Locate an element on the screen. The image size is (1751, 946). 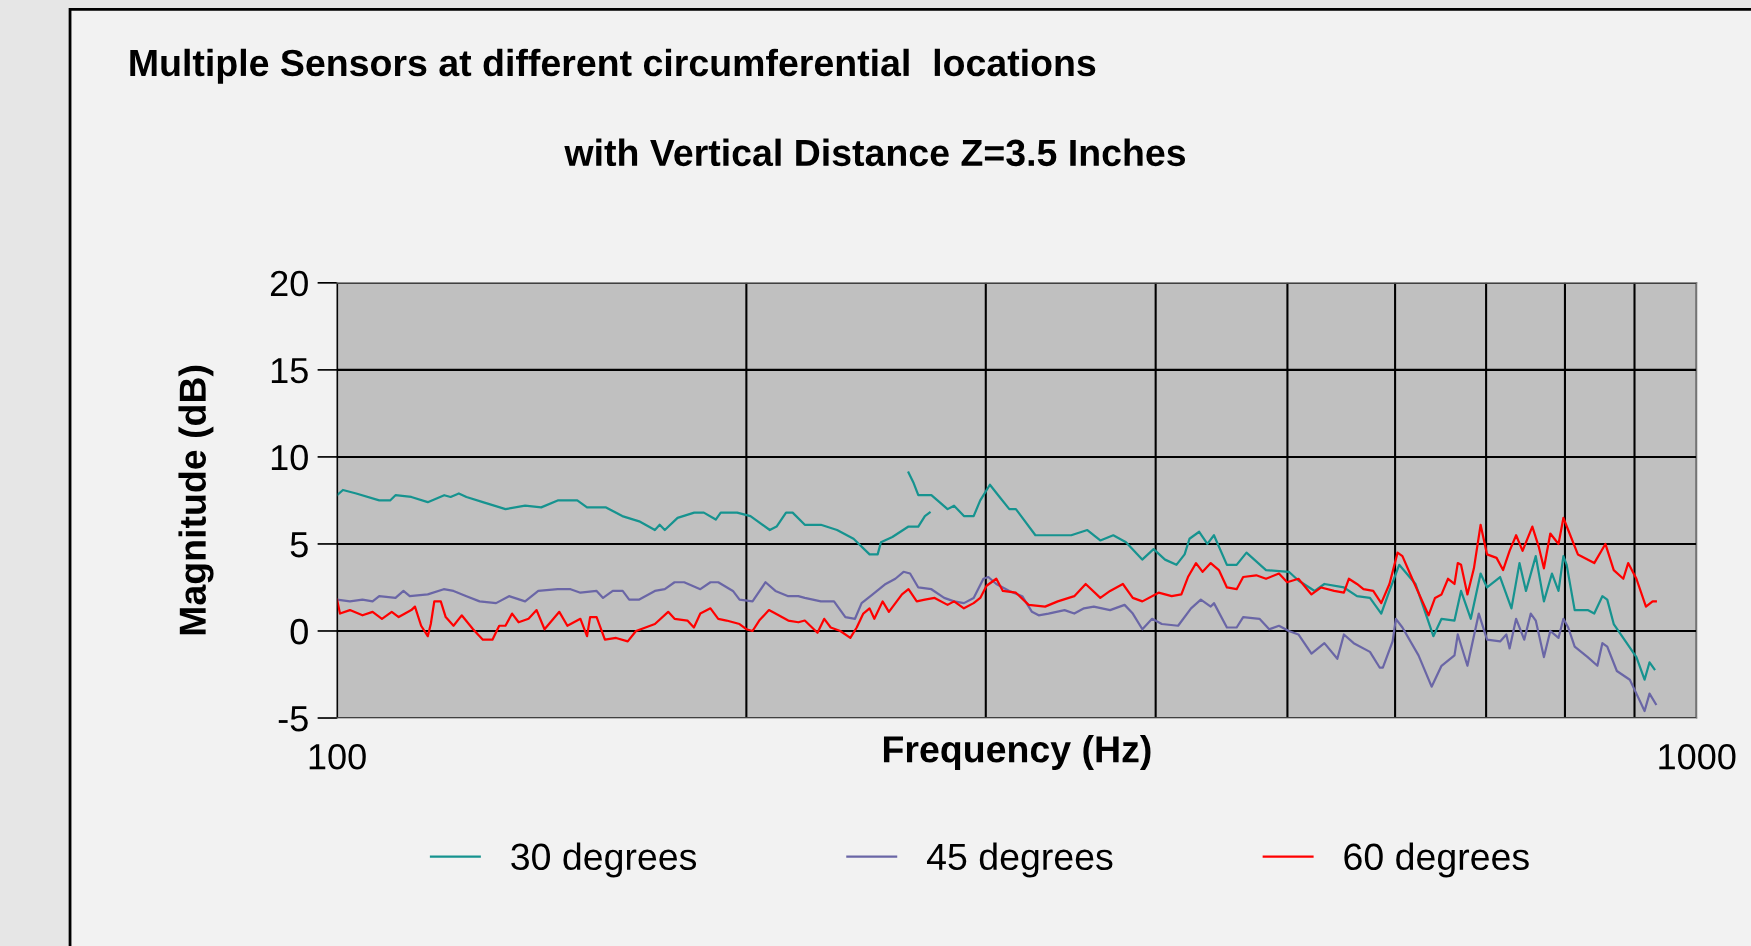
y-tick-label: 0 is located at coordinates (299, 631).